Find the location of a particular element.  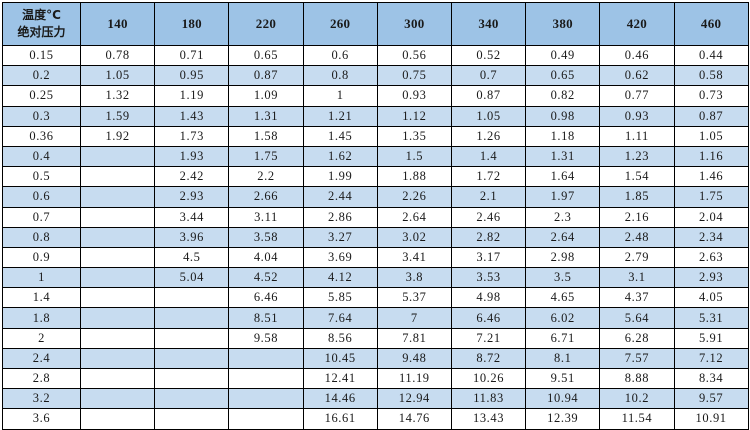

column-header-140: 140 is located at coordinates (117, 24).